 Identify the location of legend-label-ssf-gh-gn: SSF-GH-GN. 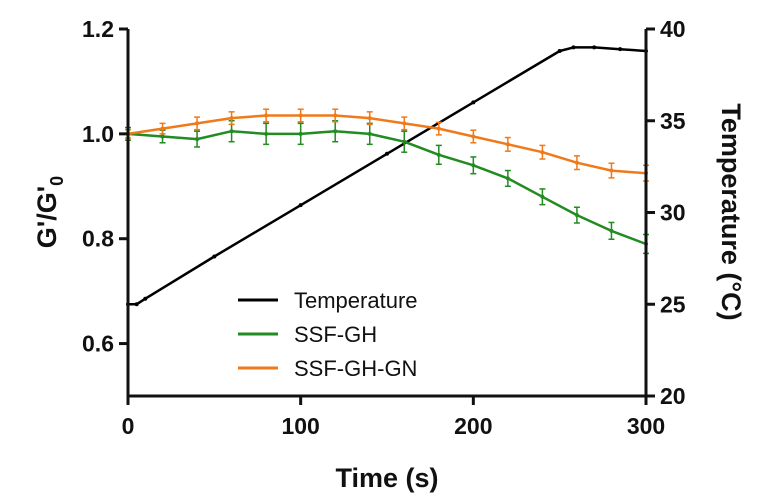
(355, 368).